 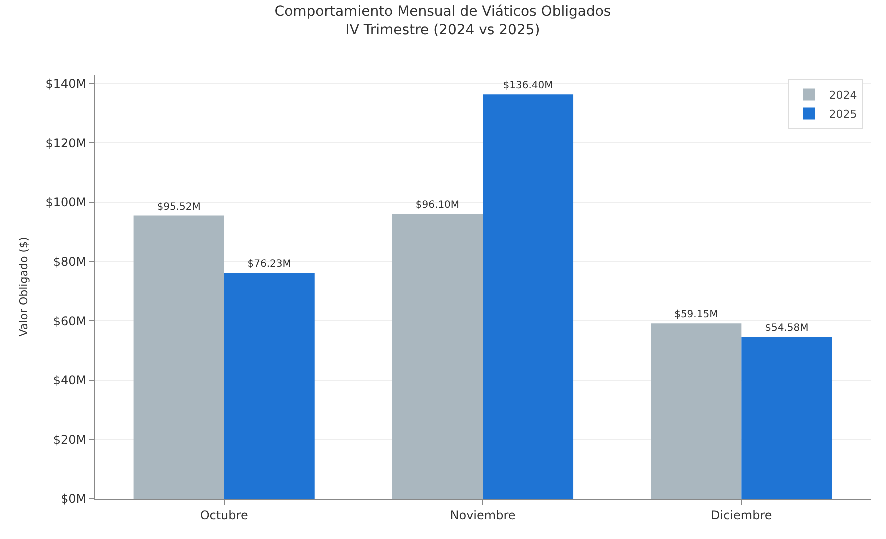 I want to click on x-tick-label: Diciembre, so click(x=741, y=515).